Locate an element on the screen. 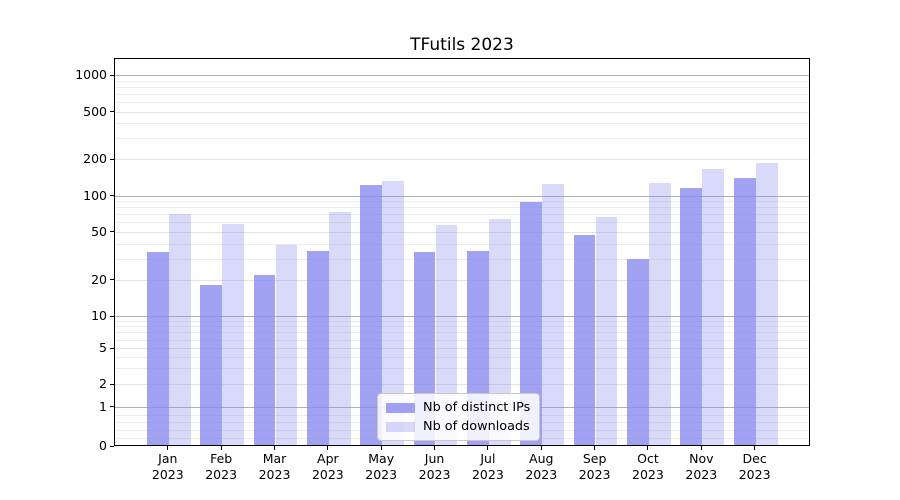  bar-jan-distinct-ips is located at coordinates (157, 348).